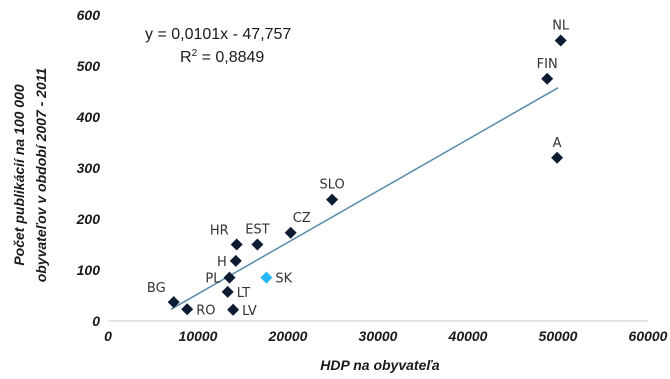  I want to click on data-point-label: LV, so click(249, 311).